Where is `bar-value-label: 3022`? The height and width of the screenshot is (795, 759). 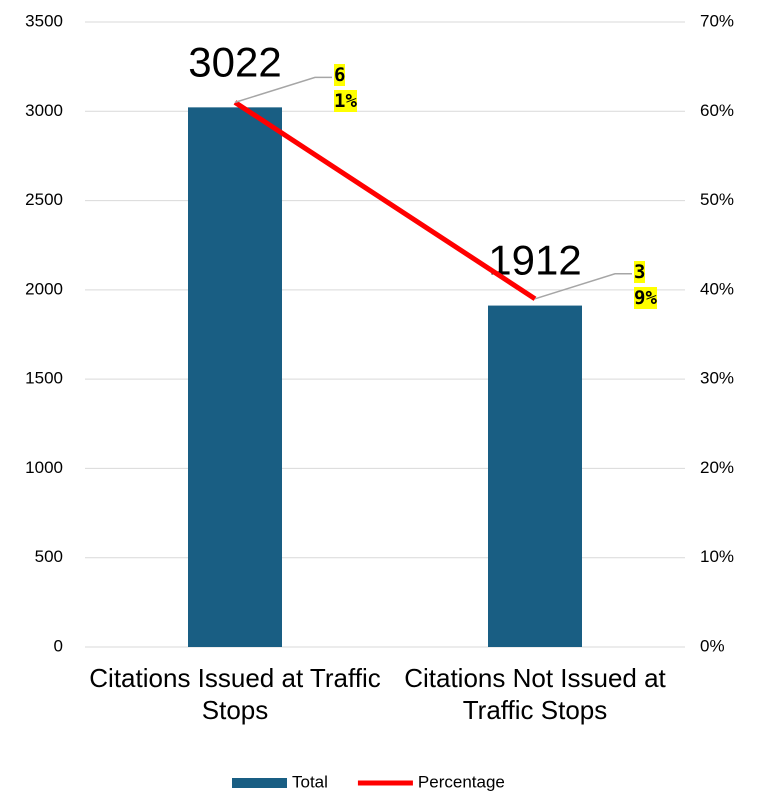 bar-value-label: 3022 is located at coordinates (234, 61).